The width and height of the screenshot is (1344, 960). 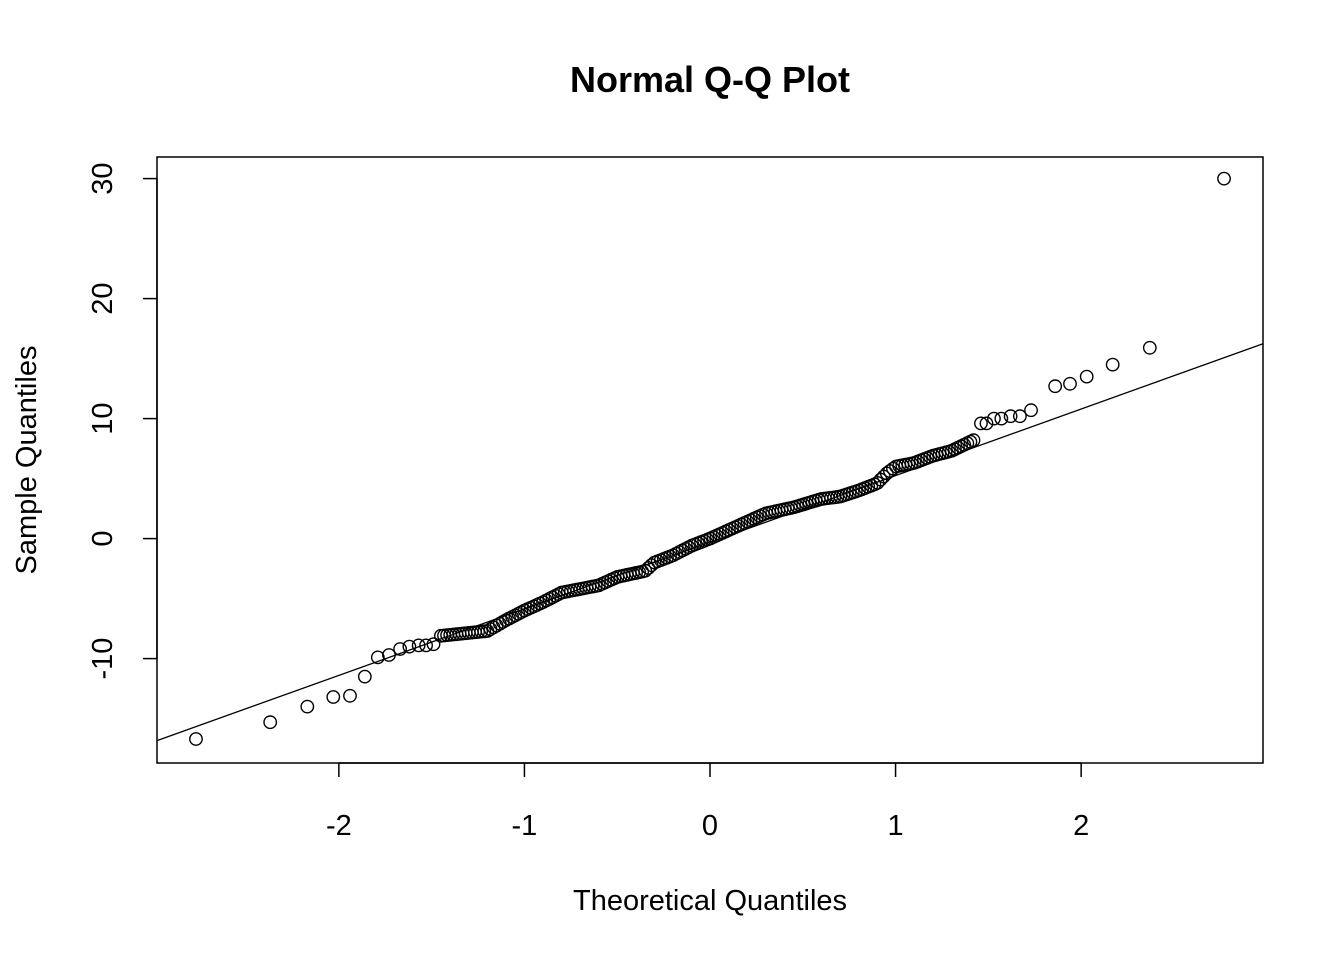 I want to click on y-tick-label: -10, so click(x=103, y=659).